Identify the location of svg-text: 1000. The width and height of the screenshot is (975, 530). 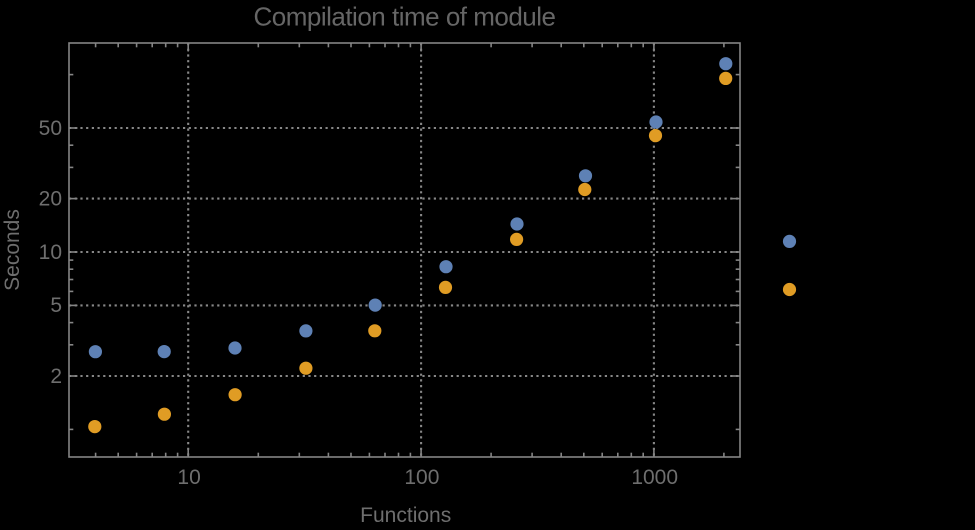
(654, 477).